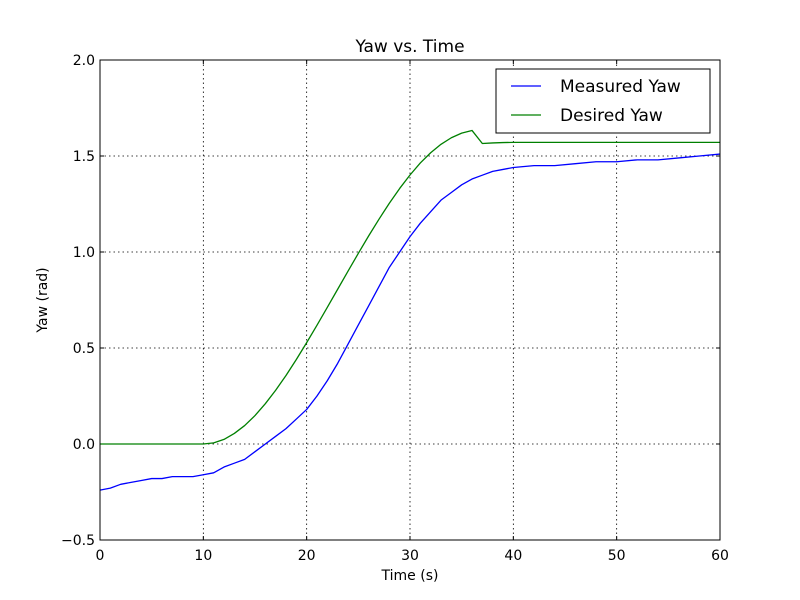 The width and height of the screenshot is (800, 600). What do you see at coordinates (84, 157) in the screenshot?
I see `y-tick-label: 1.5` at bounding box center [84, 157].